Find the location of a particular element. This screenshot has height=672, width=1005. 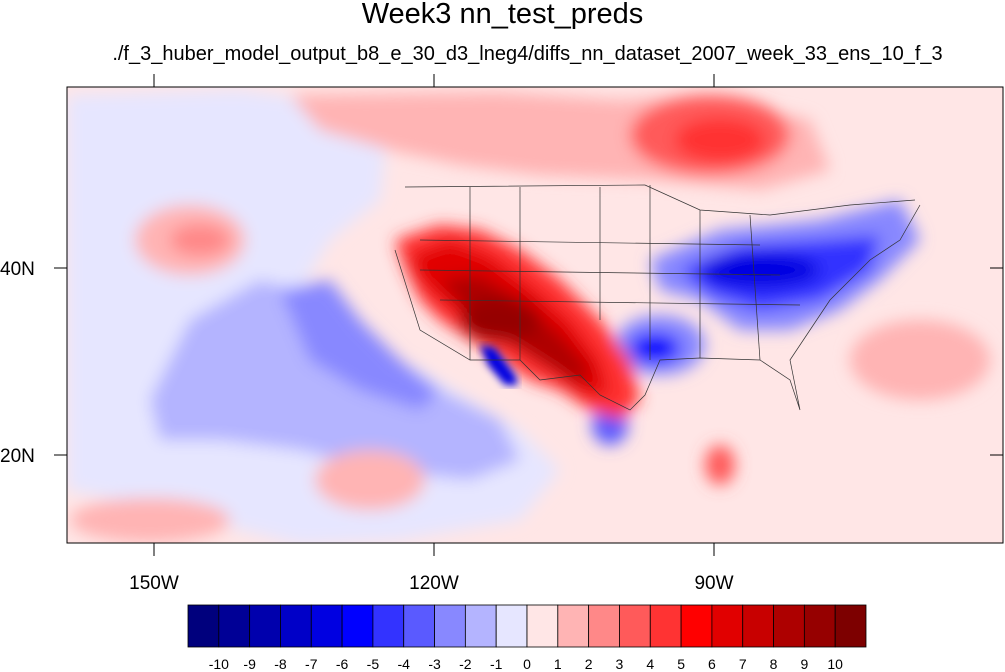

colorbar-label: -5 is located at coordinates (373, 664).